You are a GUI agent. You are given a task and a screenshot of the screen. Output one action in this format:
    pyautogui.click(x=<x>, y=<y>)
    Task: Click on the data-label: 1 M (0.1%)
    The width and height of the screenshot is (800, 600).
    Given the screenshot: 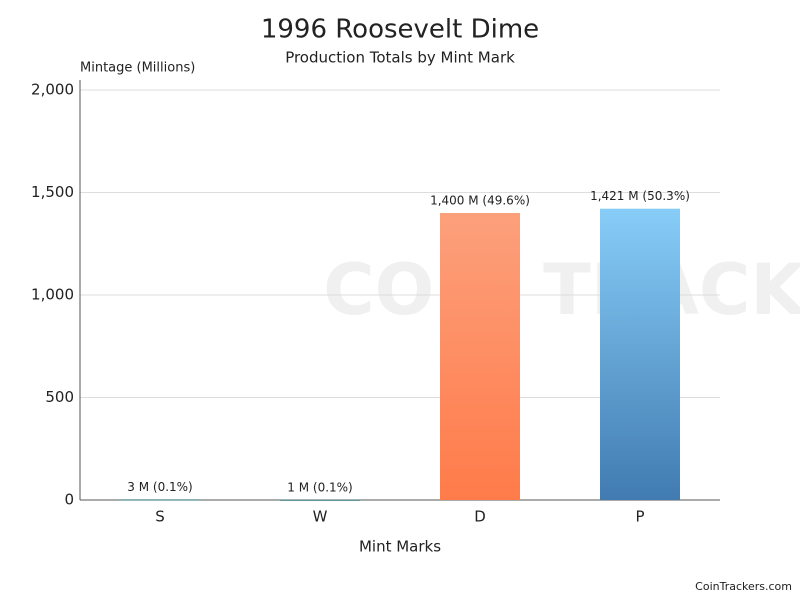 What is the action you would take?
    pyautogui.click(x=319, y=487)
    